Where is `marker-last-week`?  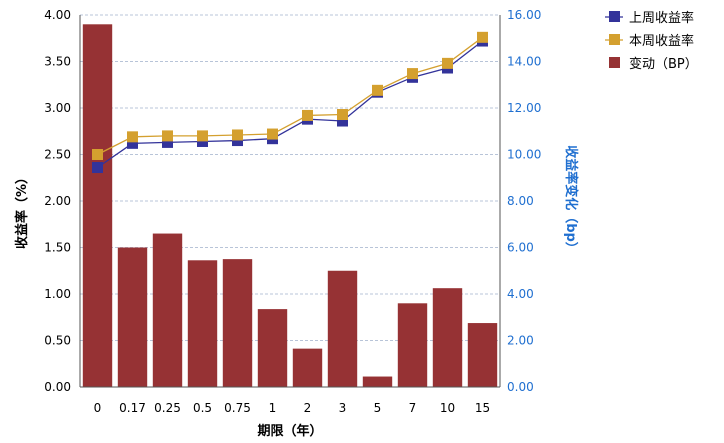 marker-last-week is located at coordinates (97, 167).